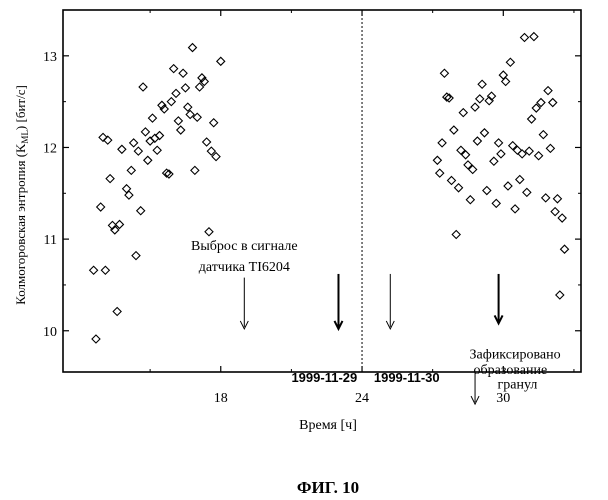 The image size is (608, 500). What do you see at coordinates (50, 57) in the screenshot?
I see `y-tick-label: 13` at bounding box center [50, 57].